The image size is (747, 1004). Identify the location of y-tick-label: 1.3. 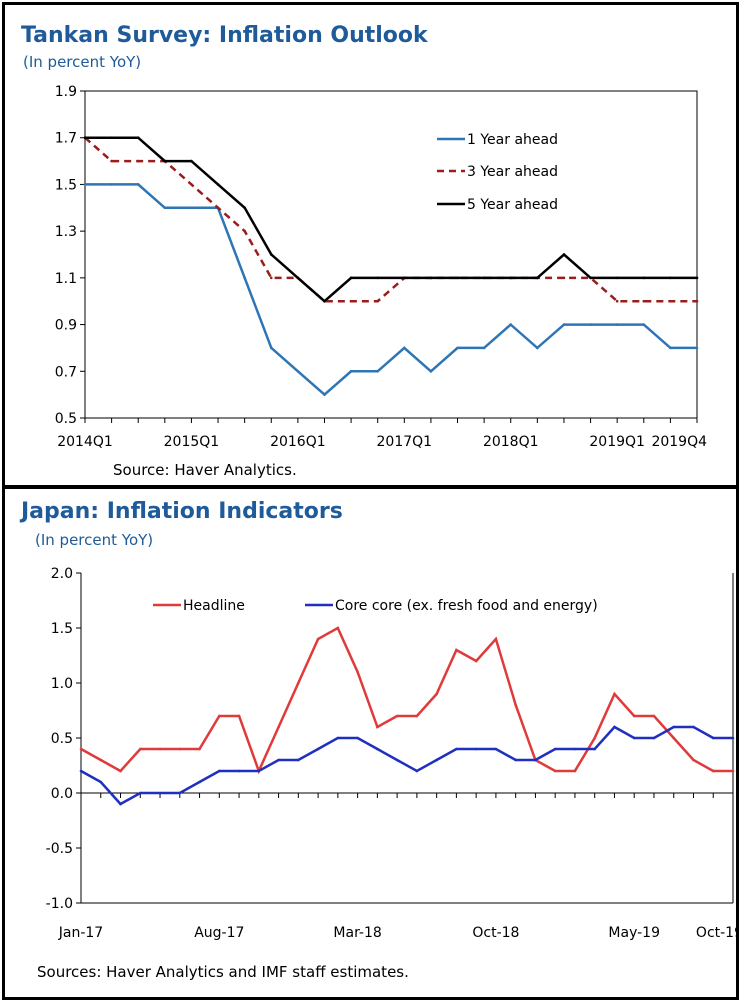
(66, 232).